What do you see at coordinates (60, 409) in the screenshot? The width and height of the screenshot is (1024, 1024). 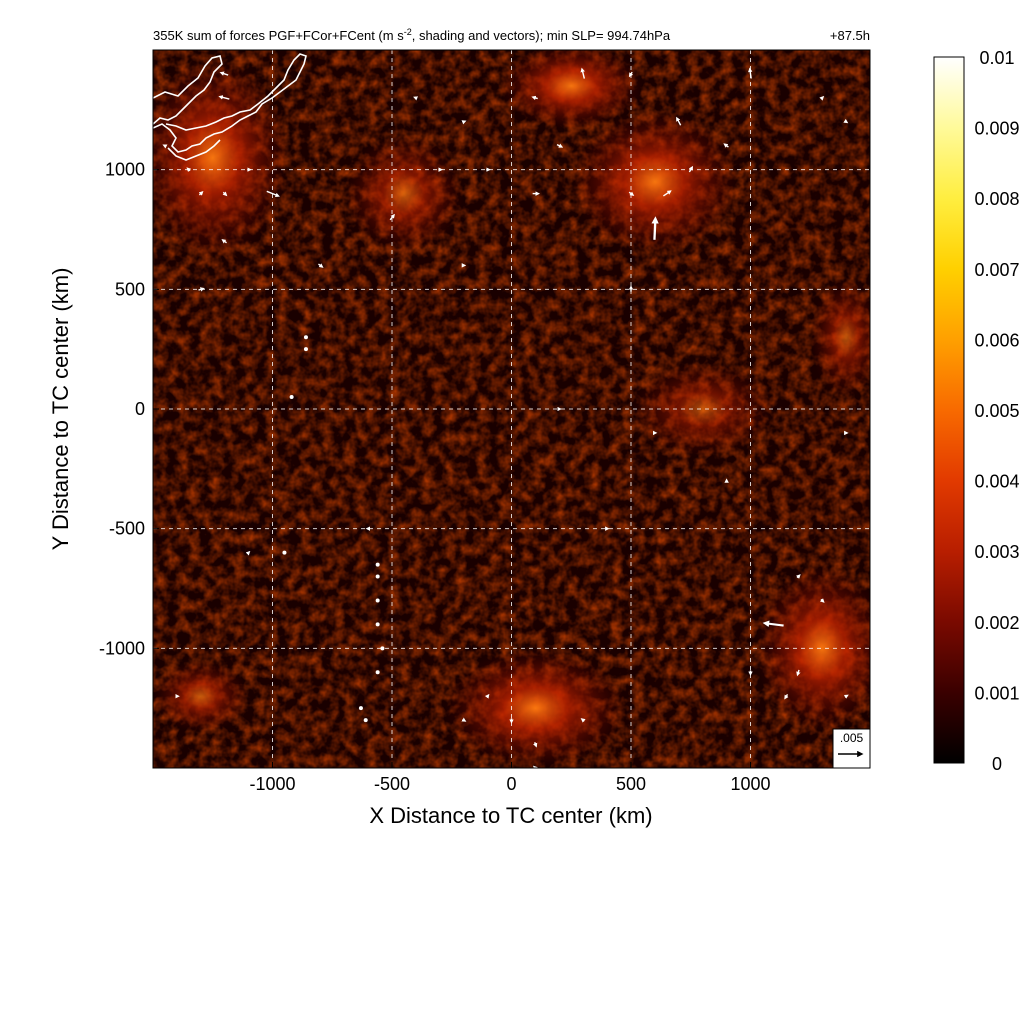 I see `y-axis-label: Y Distance to TC center (km)` at bounding box center [60, 409].